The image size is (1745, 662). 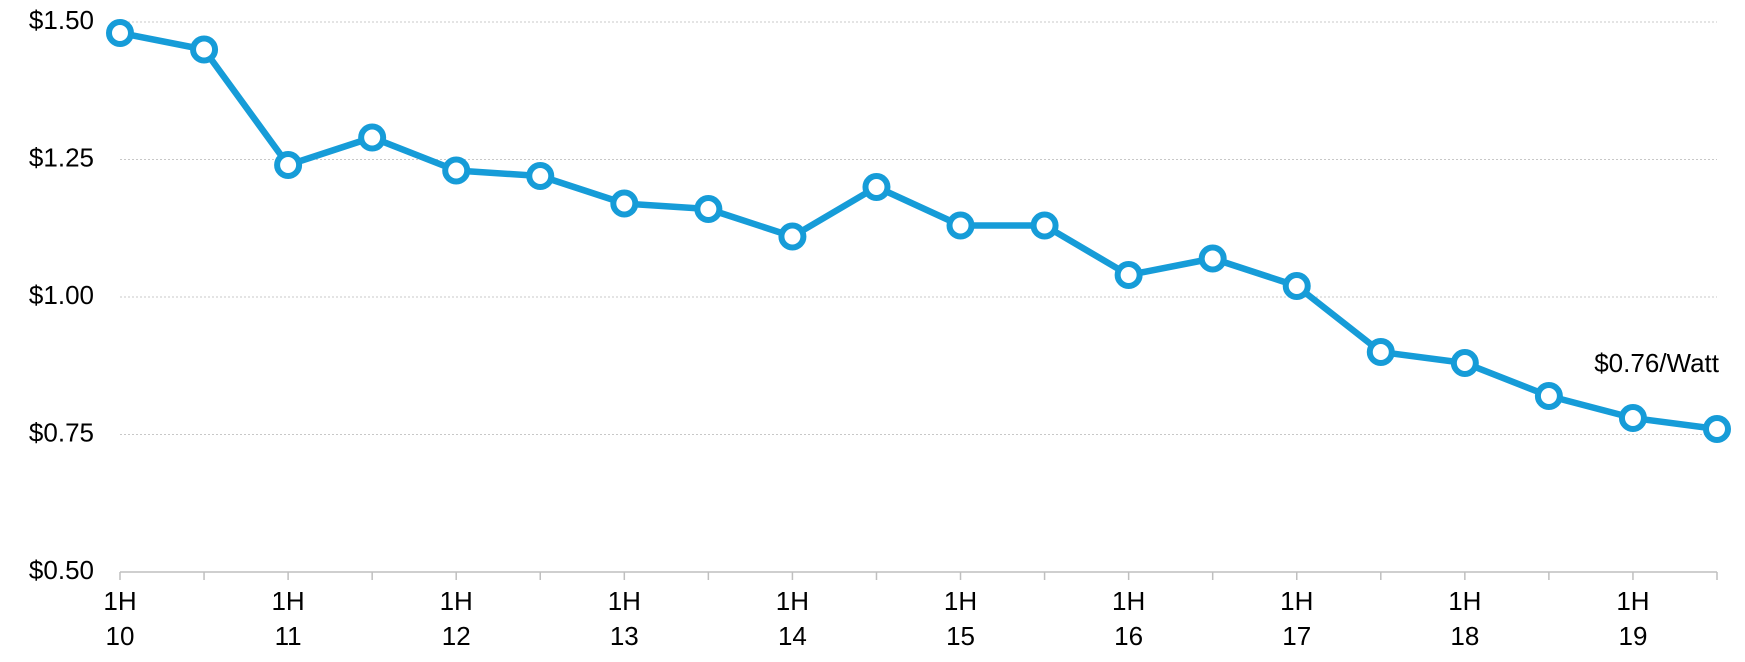 What do you see at coordinates (960, 618) in the screenshot?
I see `x-tick-label: 1H 15` at bounding box center [960, 618].